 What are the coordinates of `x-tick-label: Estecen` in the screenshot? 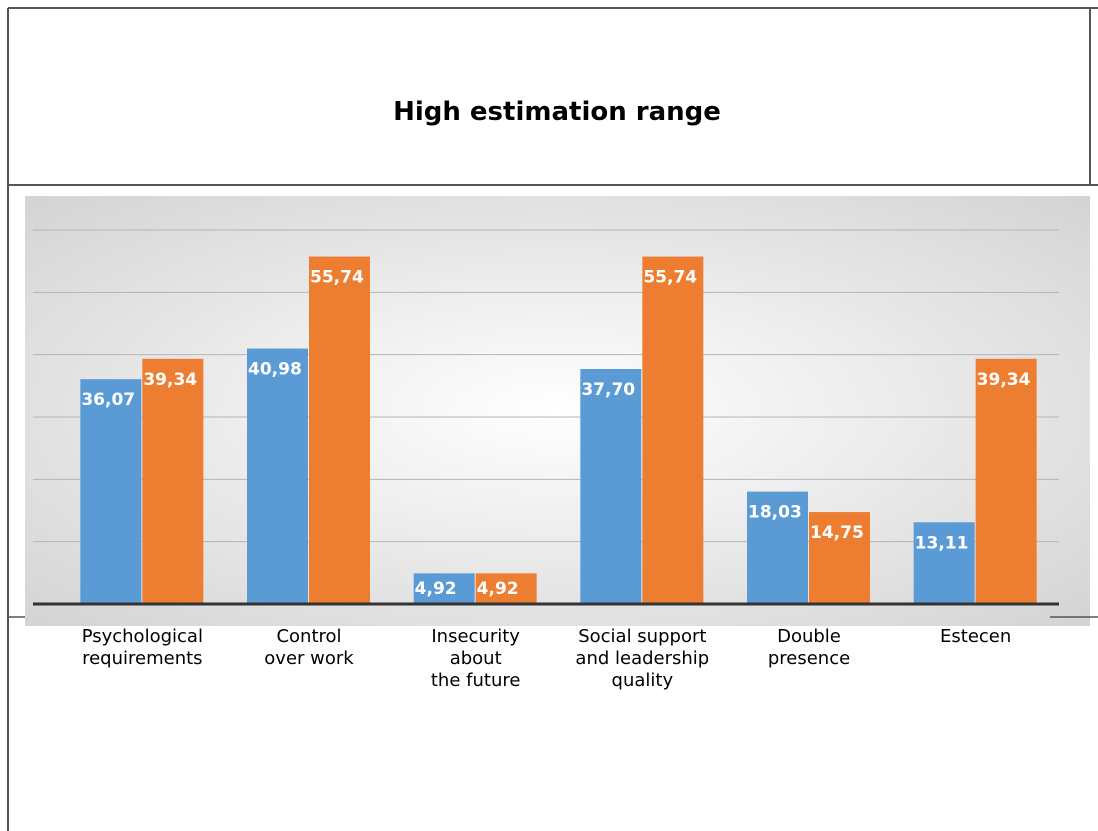 It's located at (976, 636).